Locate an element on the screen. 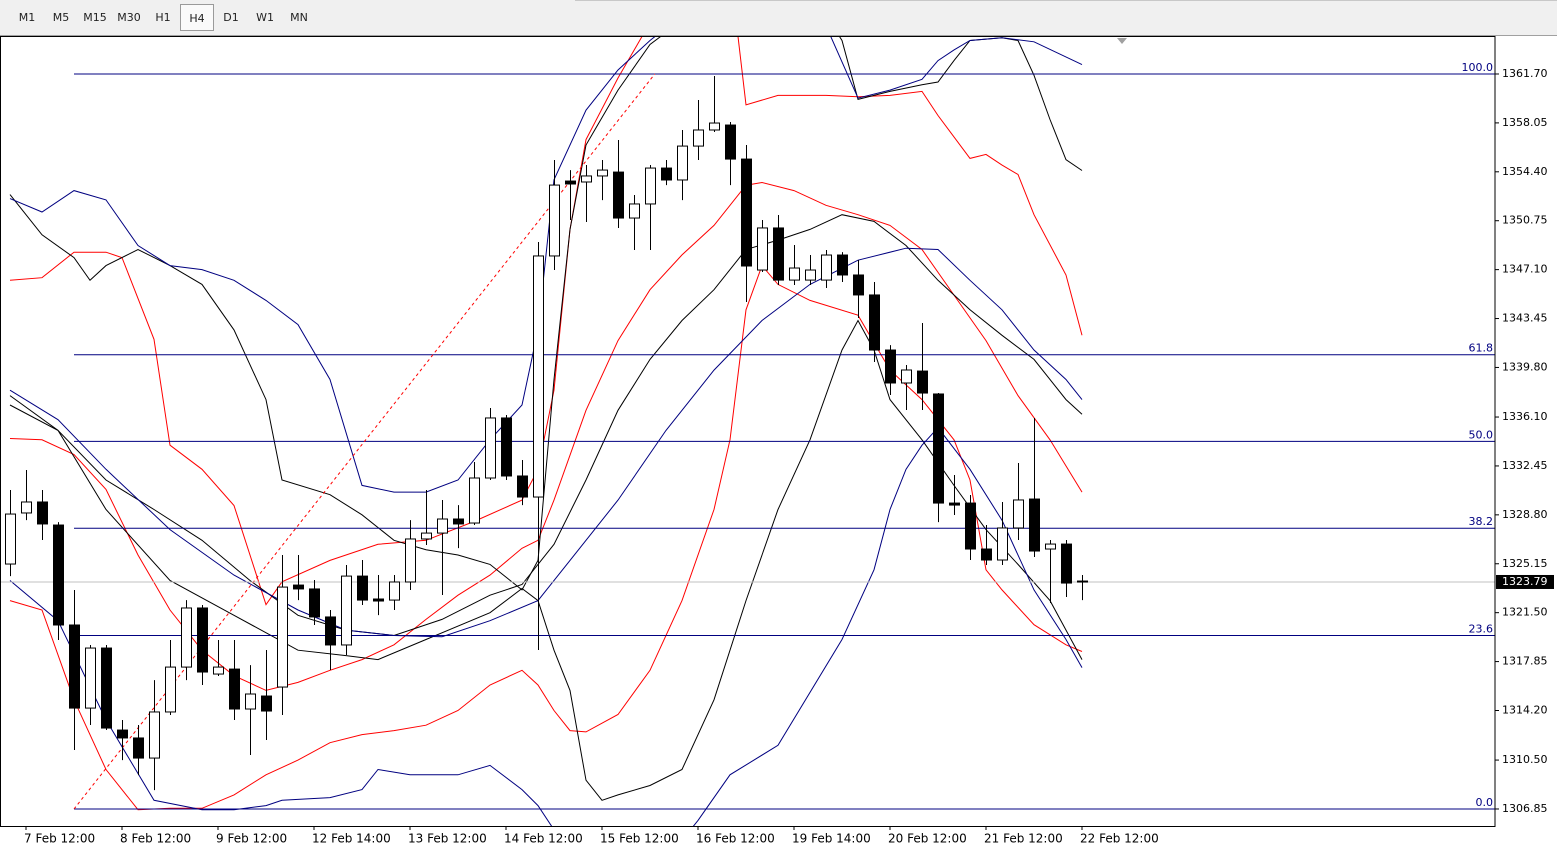 This screenshot has height=854, width=1557. x-tick-label: 9 Feb 12:00 is located at coordinates (251, 839).